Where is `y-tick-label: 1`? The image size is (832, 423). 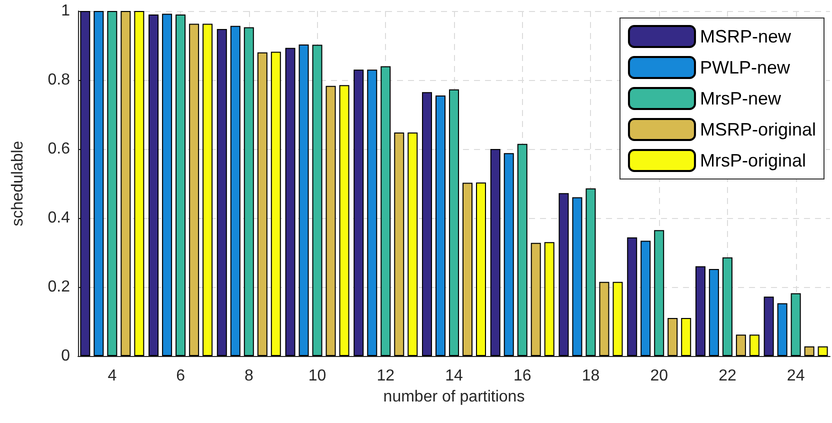 y-tick-label: 1 is located at coordinates (65, 11).